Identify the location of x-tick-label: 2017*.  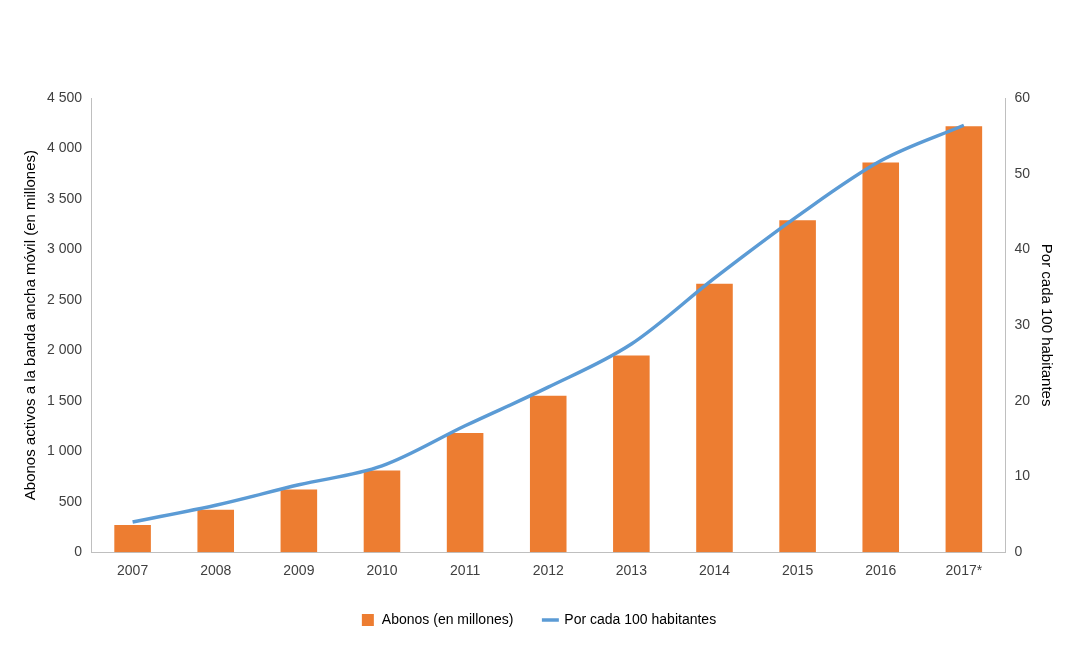
(964, 570).